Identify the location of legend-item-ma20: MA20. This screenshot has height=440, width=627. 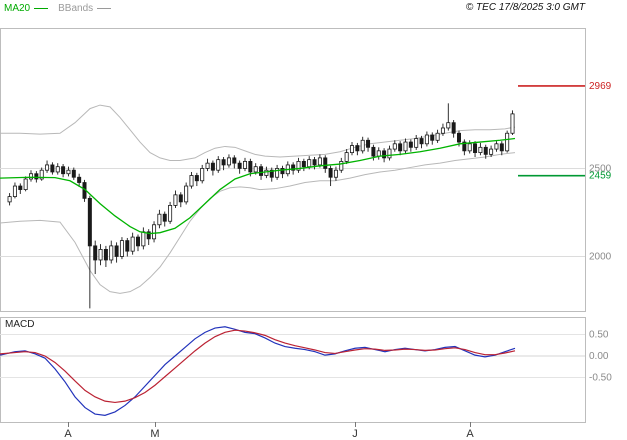
(26, 8).